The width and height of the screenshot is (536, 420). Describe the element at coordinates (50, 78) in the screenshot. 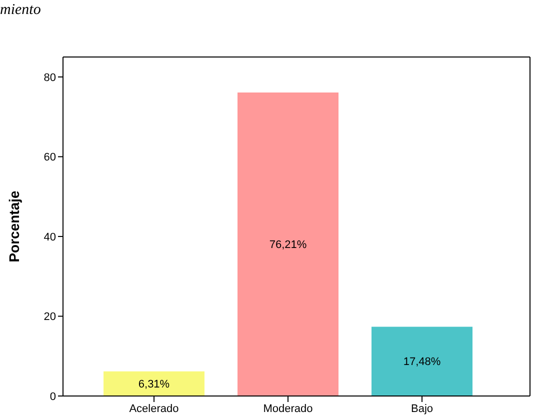

I see `y-tick-label: 80` at that location.